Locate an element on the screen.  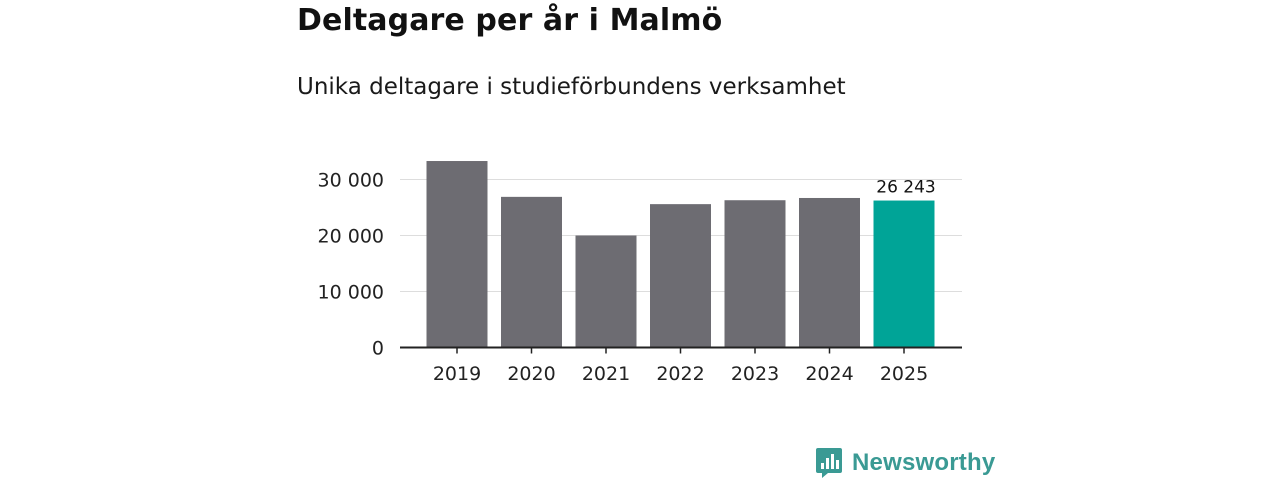
bar-2024 is located at coordinates (829, 272).